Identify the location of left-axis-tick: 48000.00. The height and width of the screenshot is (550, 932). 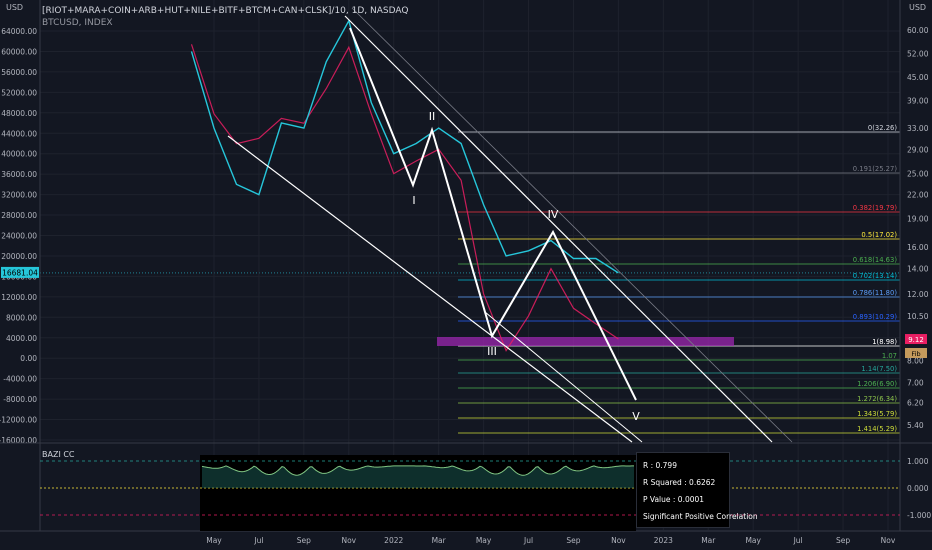
(19, 113).